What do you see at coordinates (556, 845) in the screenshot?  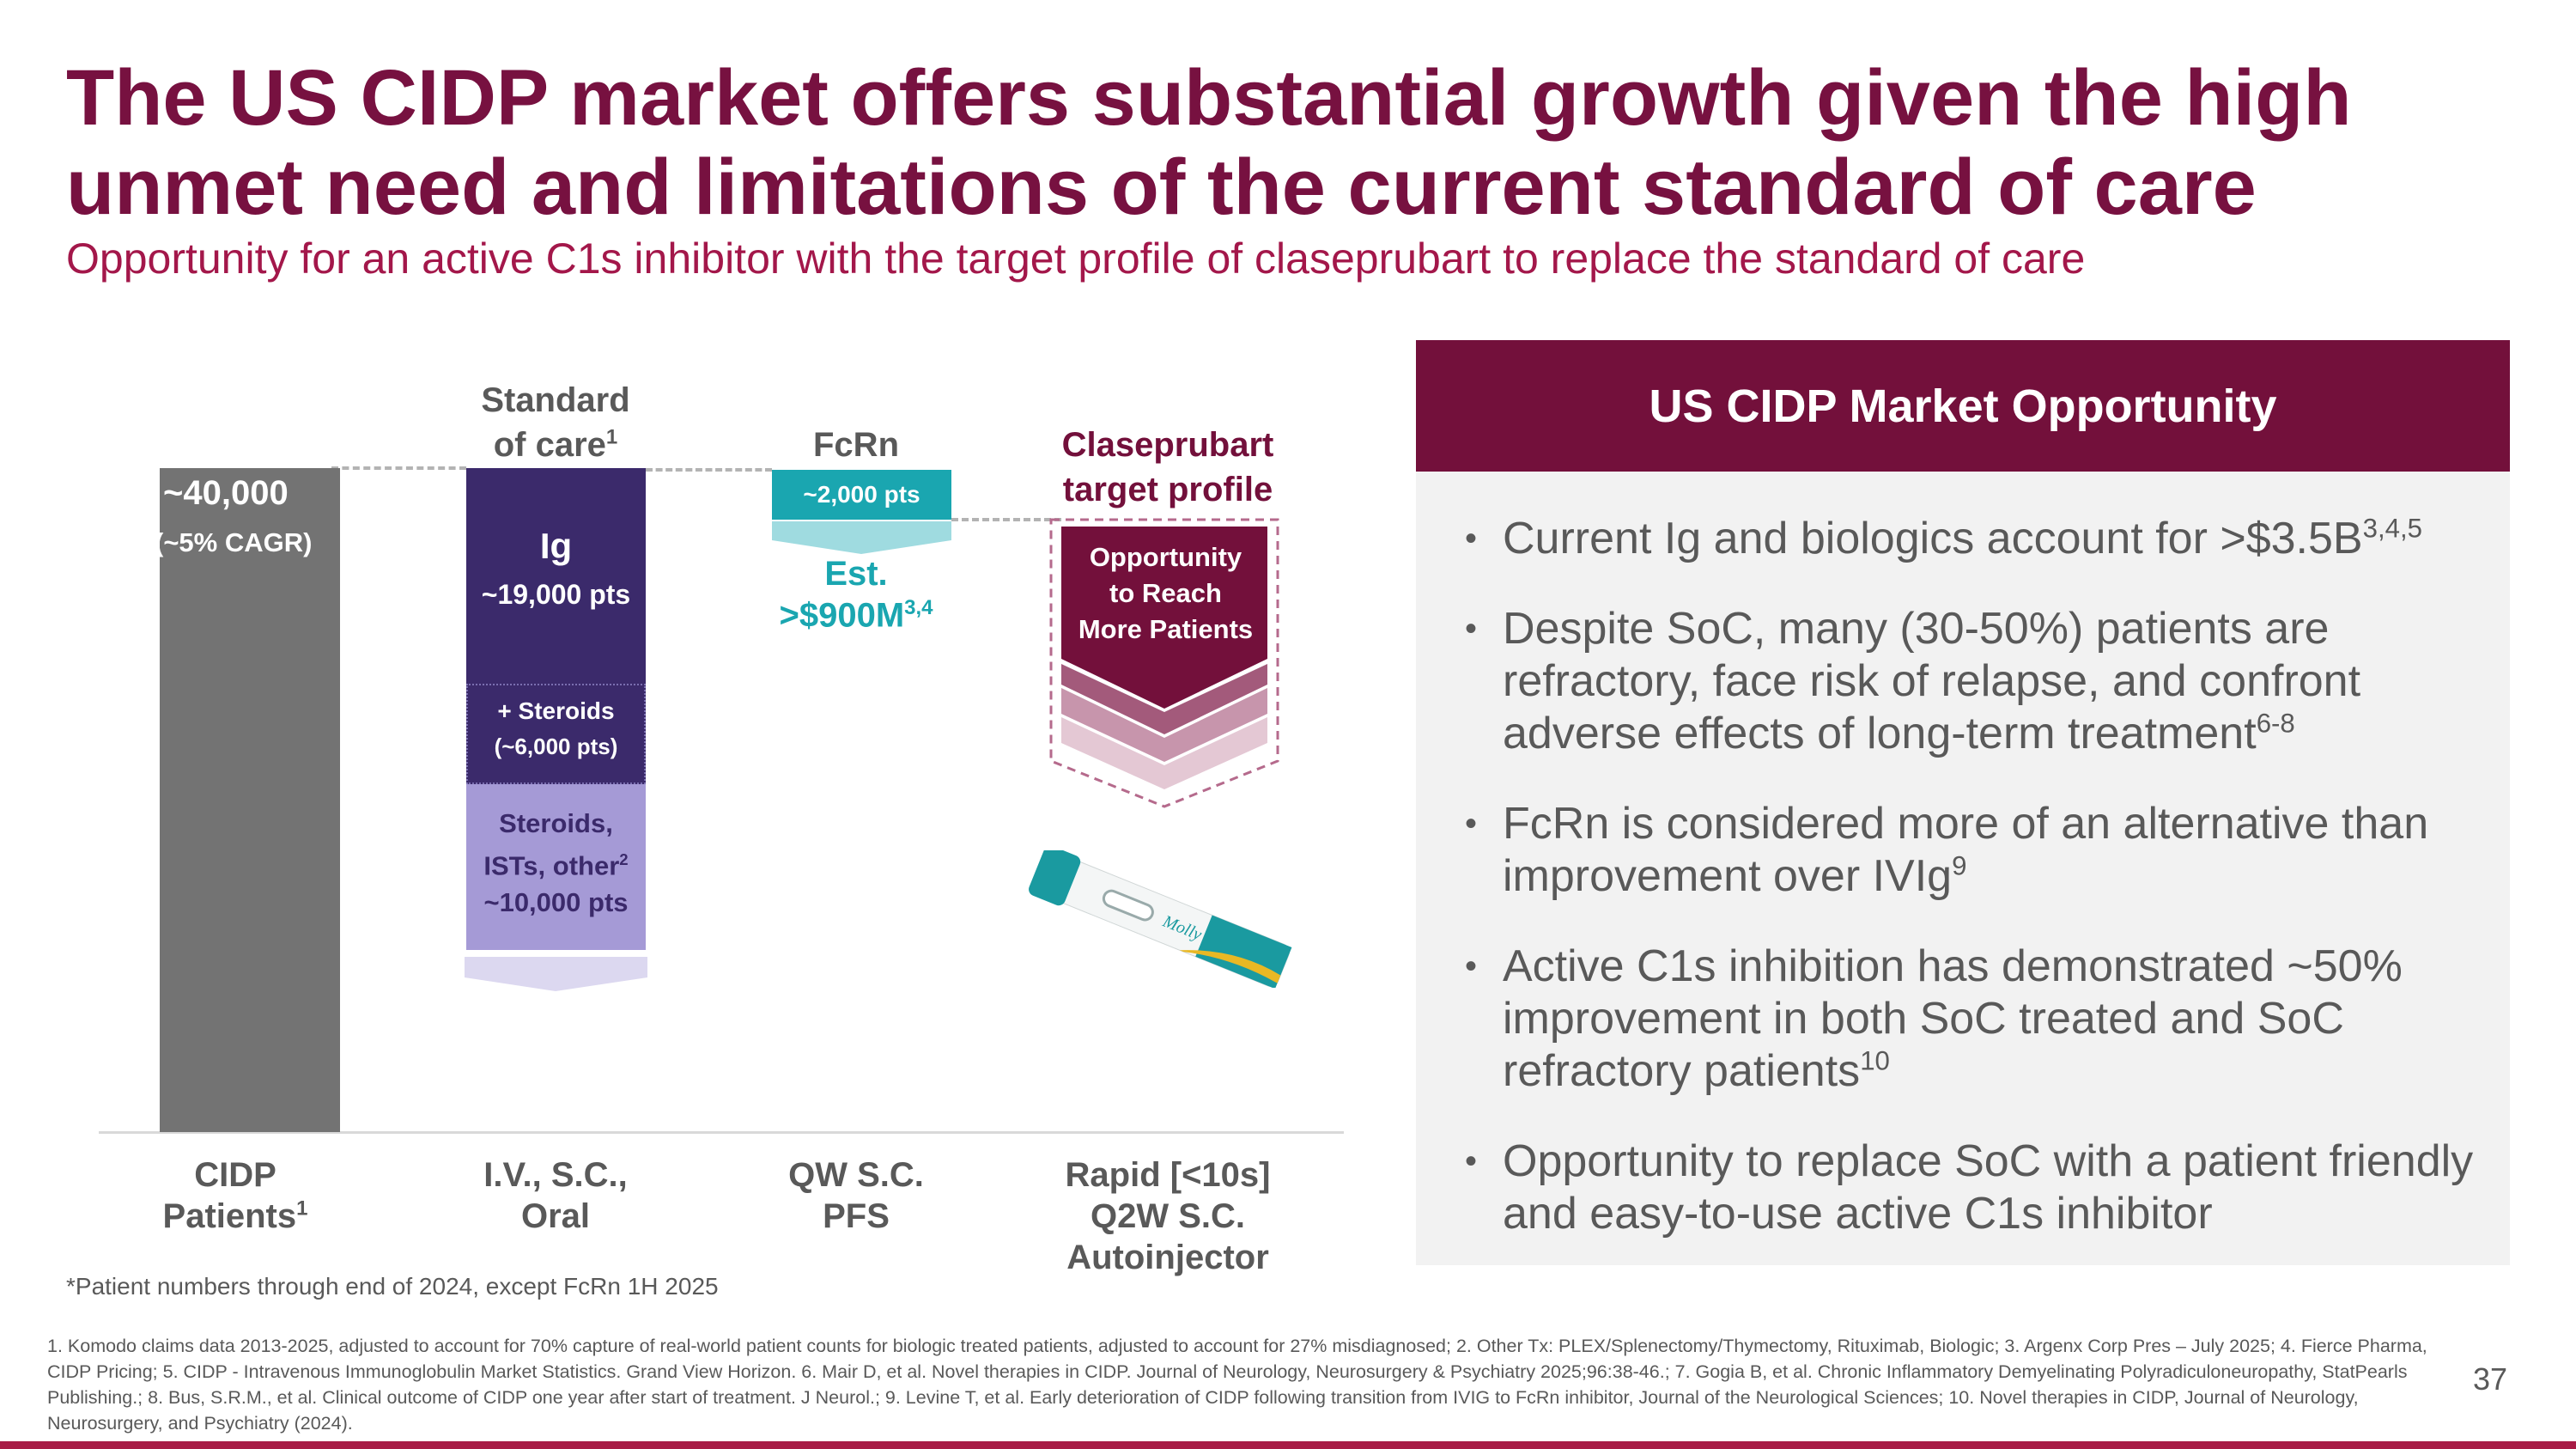 I see `other-label: Steroids, ISTs, other2` at bounding box center [556, 845].